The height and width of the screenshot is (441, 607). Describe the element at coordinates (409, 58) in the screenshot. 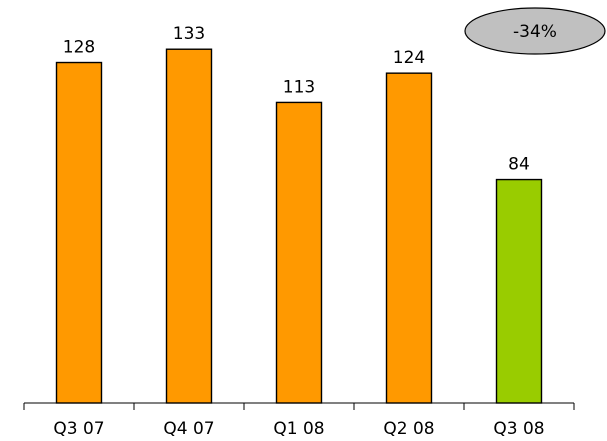

I see `bar-value-label: 124` at that location.